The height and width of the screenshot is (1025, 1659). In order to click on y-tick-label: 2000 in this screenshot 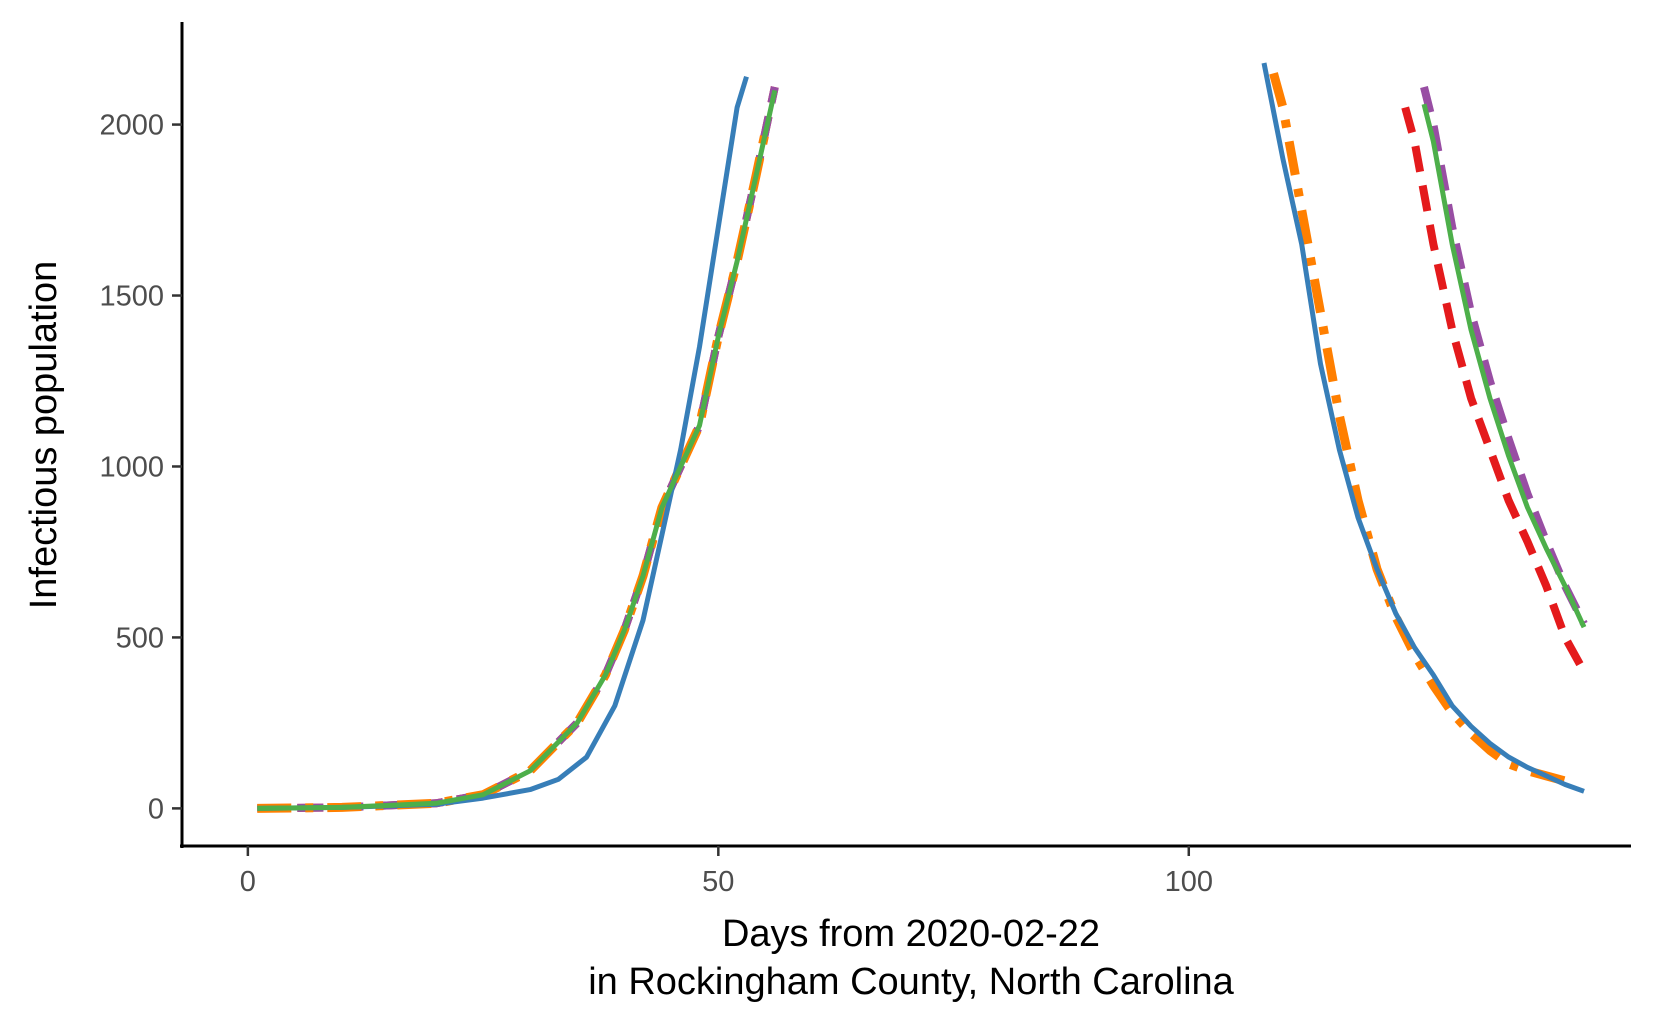, I will do `click(131, 126)`.